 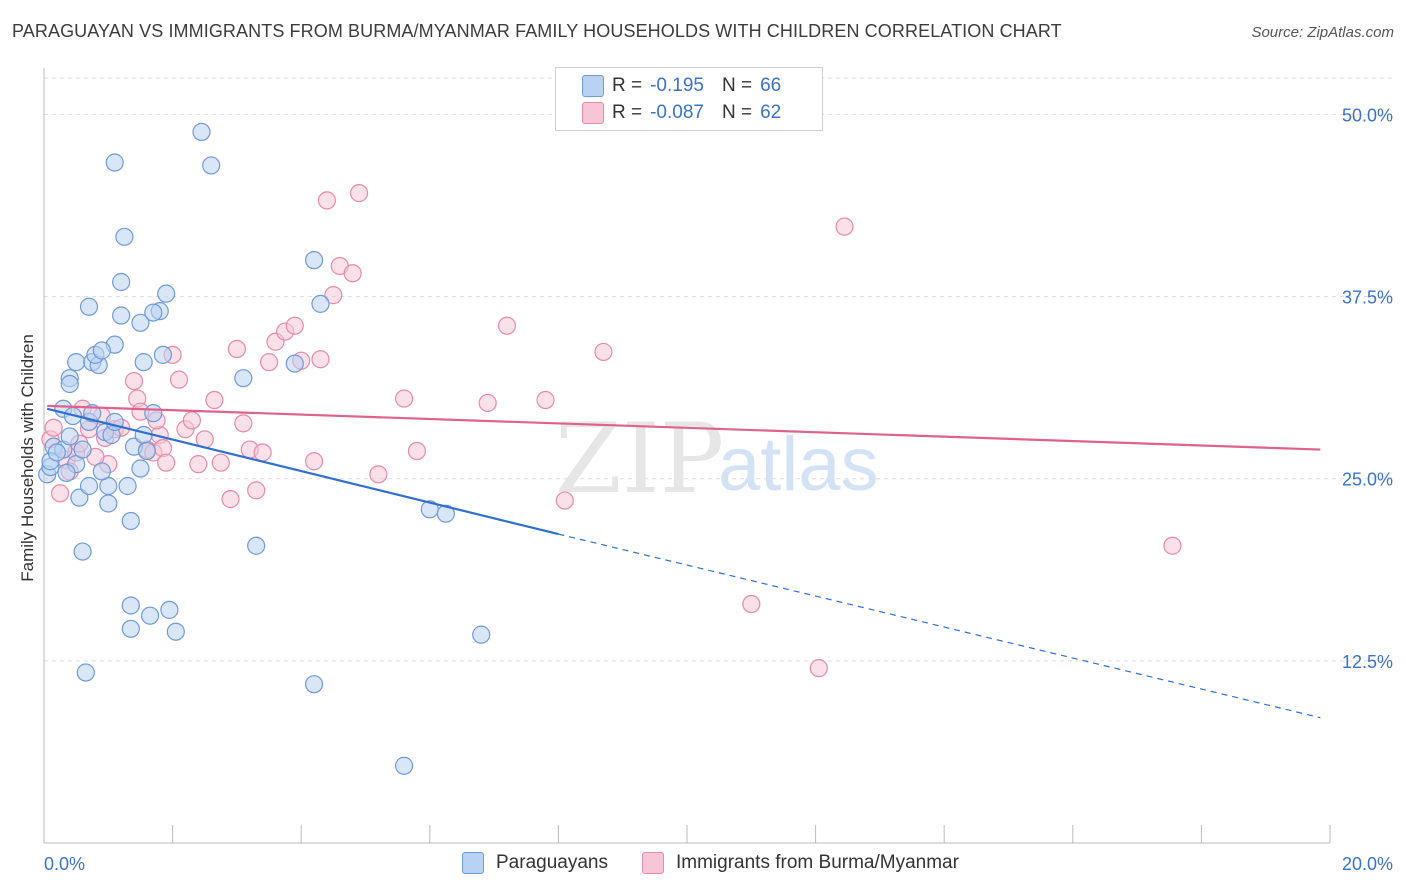 I want to click on bottom-legend-burma: Immigrants from Burma/Myanmar, so click(x=800, y=863).